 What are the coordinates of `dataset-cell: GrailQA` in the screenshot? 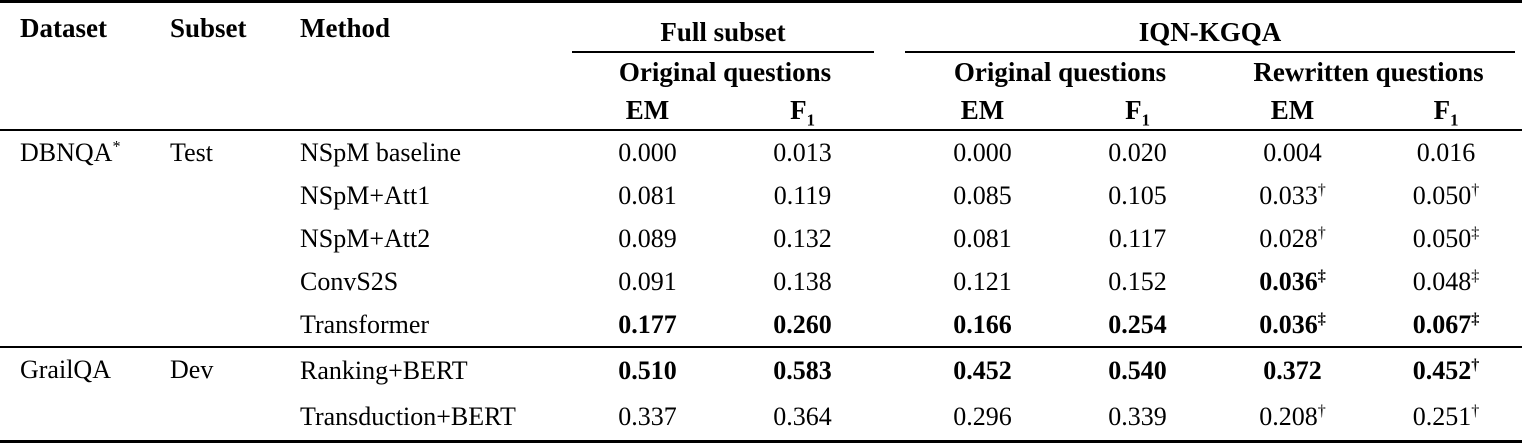 It's located at (65, 369).